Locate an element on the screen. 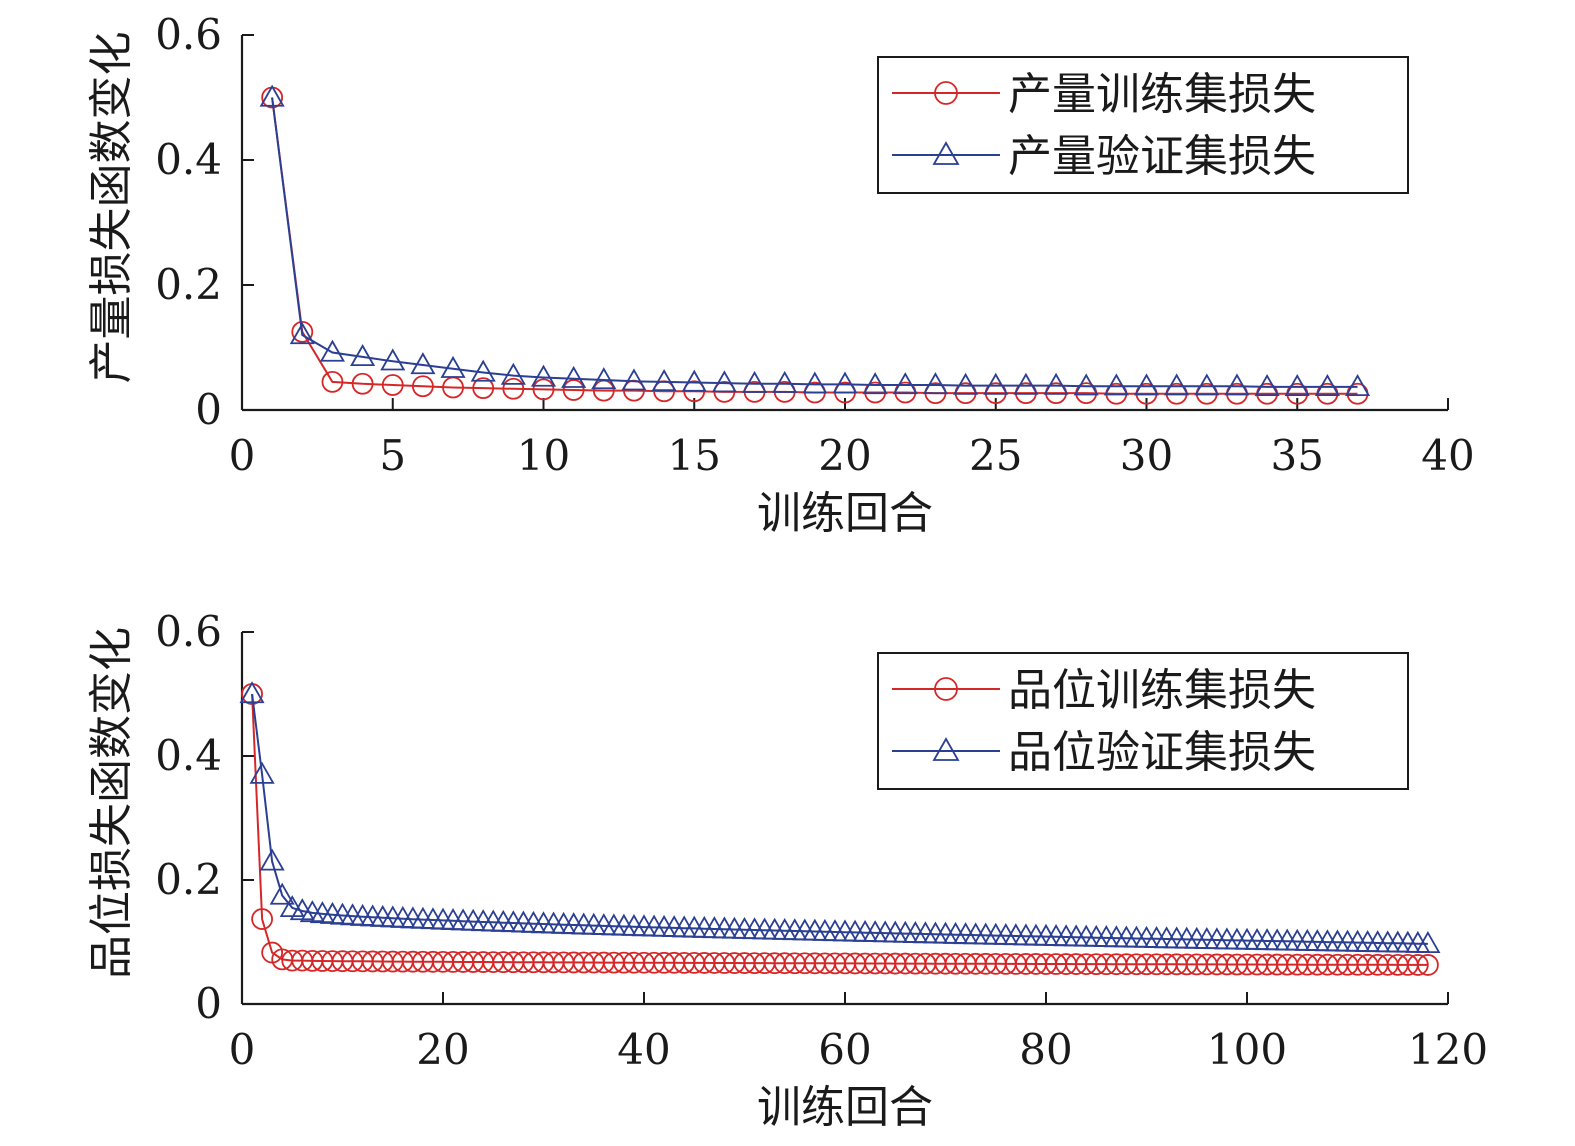 Image resolution: width=1575 pixels, height=1146 pixels. x-tick-label: 100 is located at coordinates (1247, 1049).